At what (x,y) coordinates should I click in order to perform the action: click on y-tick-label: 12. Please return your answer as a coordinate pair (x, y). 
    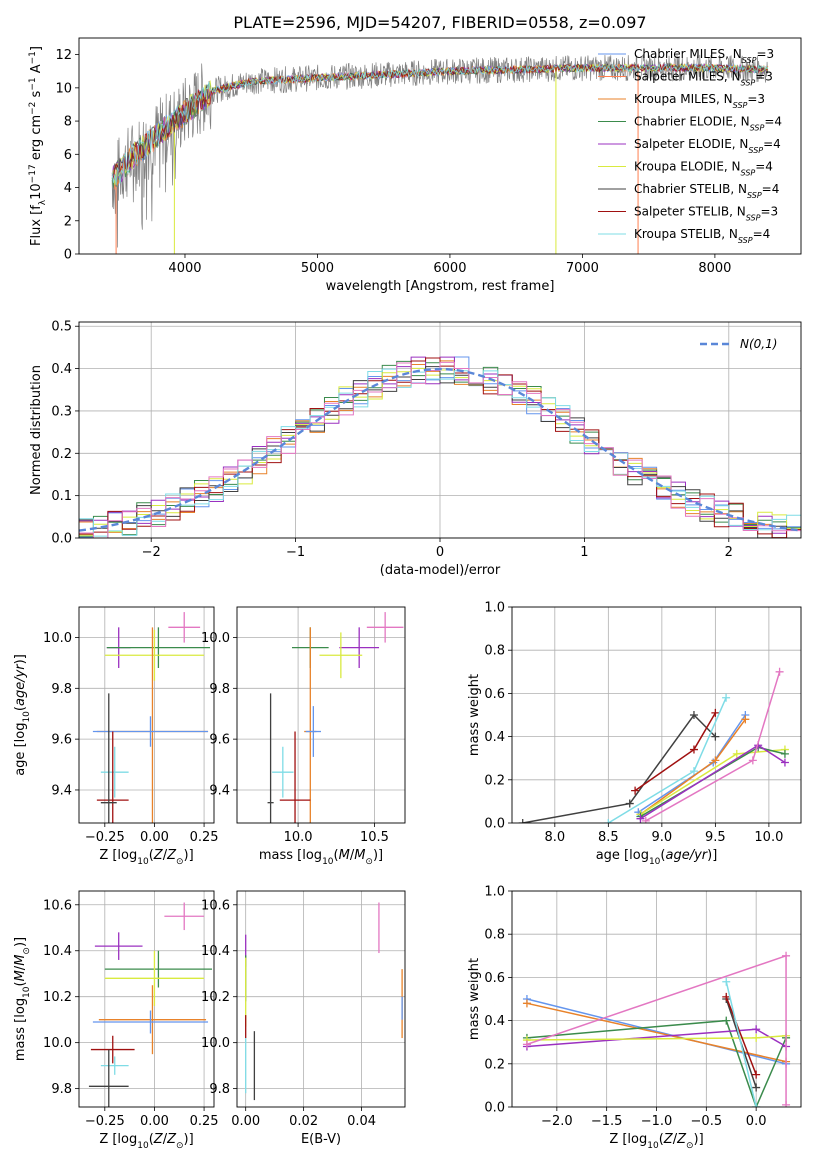
    Looking at the image, I should click on (63, 55).